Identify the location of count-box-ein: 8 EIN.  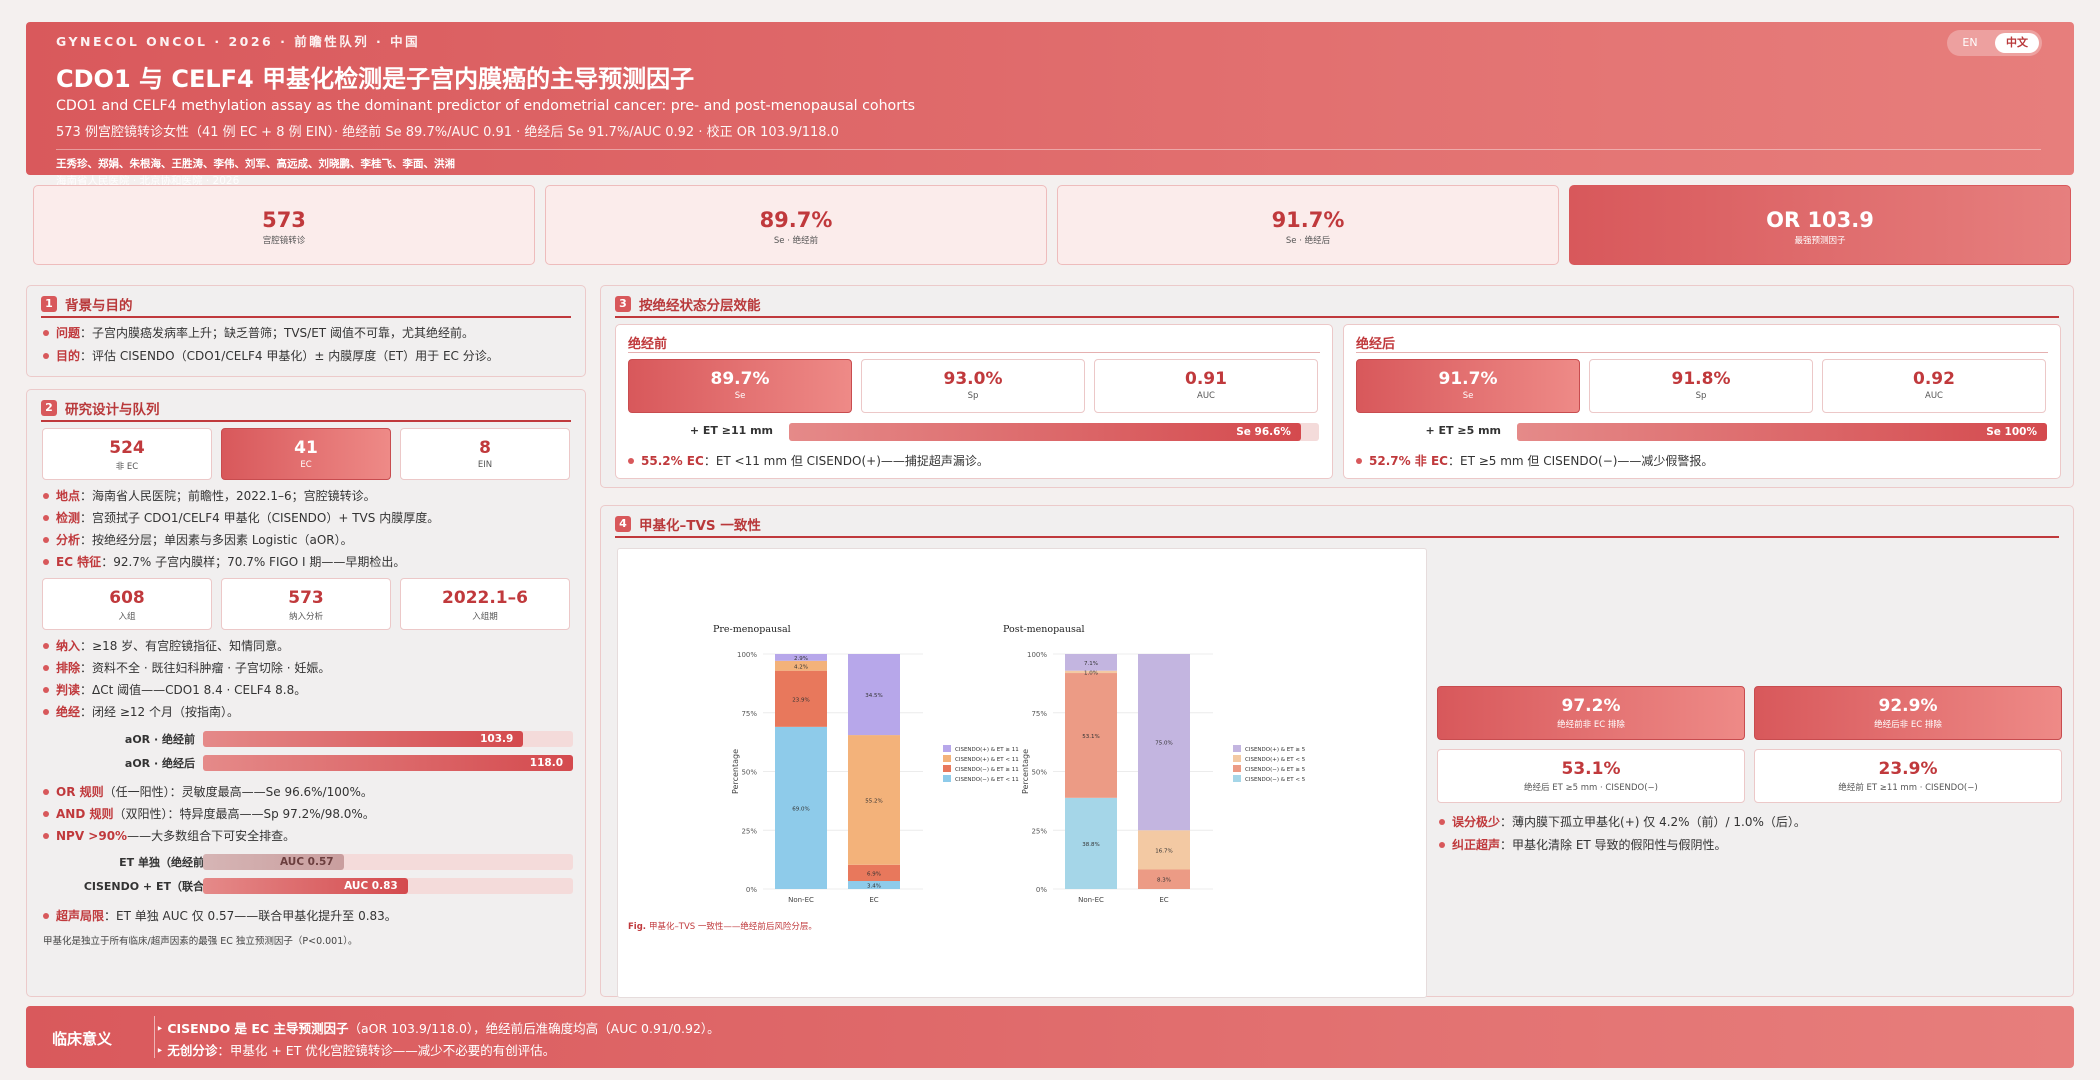
(485, 454).